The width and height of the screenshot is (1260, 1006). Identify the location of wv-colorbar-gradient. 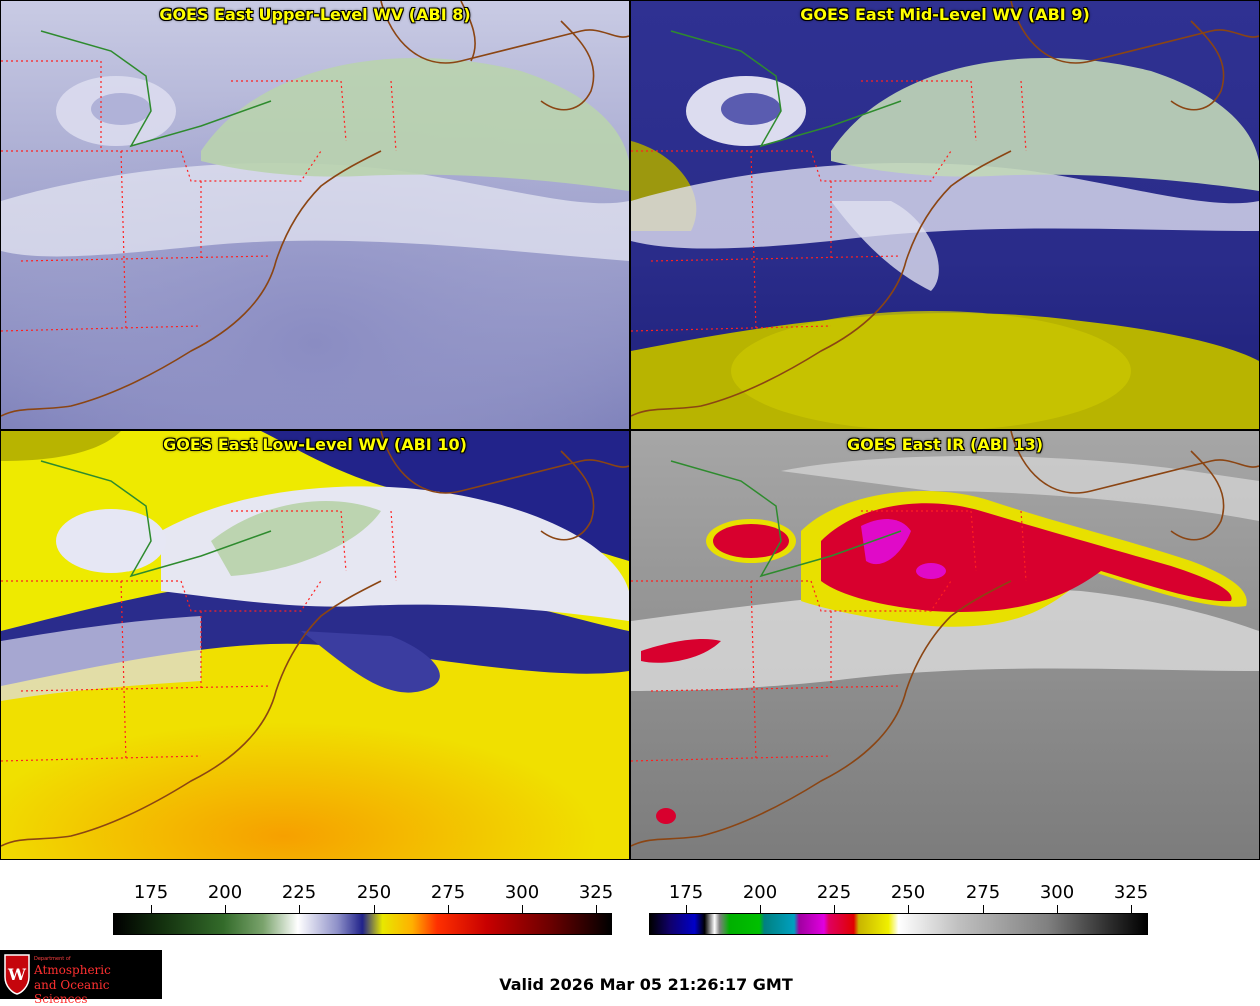
(362, 924).